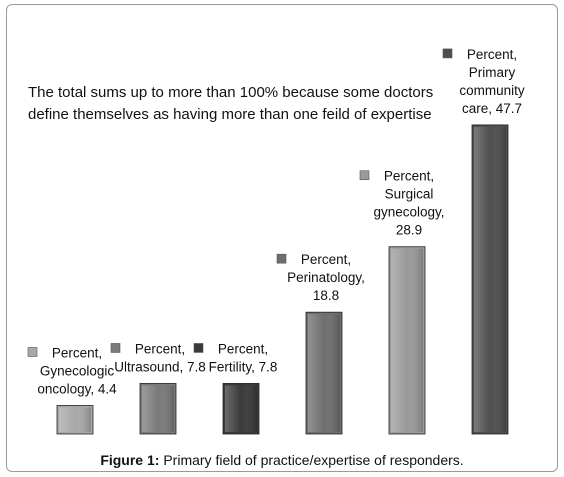 The height and width of the screenshot is (477, 564). Describe the element at coordinates (77, 370) in the screenshot. I see `data-label: Gynecologic` at that location.